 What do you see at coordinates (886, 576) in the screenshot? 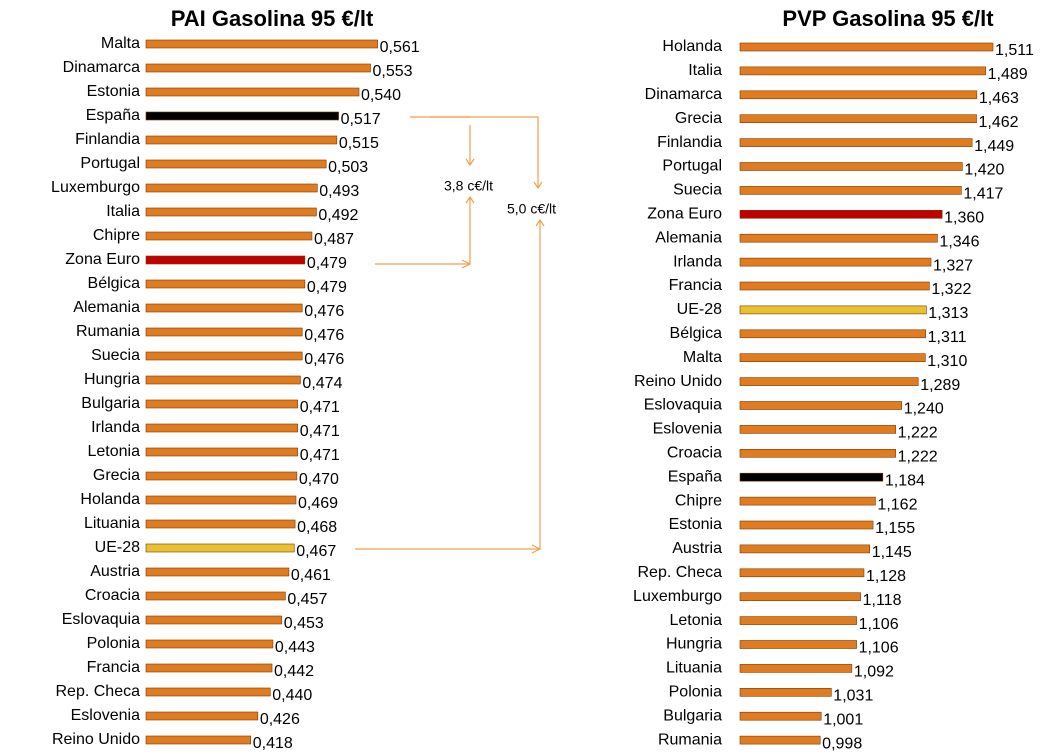
I see `value-label: 1,128` at bounding box center [886, 576].